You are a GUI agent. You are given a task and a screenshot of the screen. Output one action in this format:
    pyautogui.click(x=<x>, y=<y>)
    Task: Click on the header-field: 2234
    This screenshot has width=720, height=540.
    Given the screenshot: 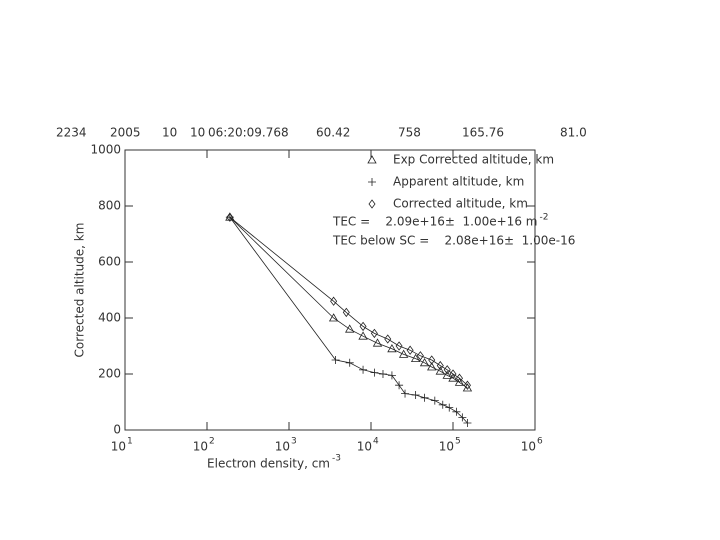 What is the action you would take?
    pyautogui.click(x=71, y=133)
    